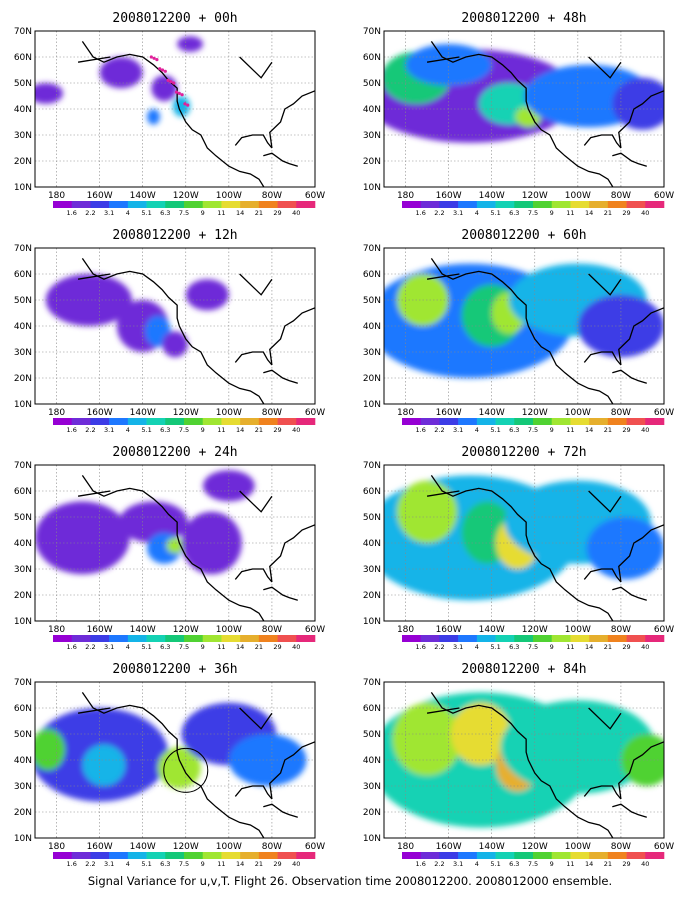 Image resolution: width=700 pixels, height=900 pixels. Describe the element at coordinates (229, 630) in the screenshot. I see `lon-tick-label: 100W` at that location.